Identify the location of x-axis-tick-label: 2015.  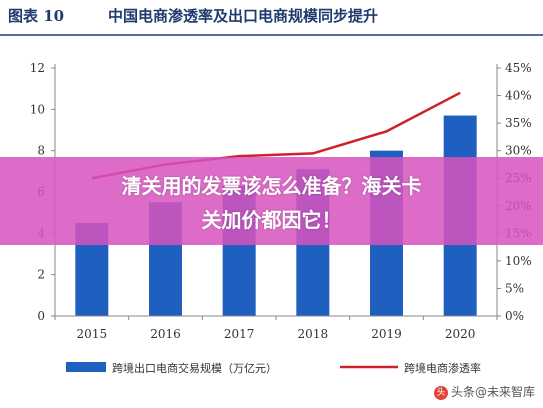
(92, 334).